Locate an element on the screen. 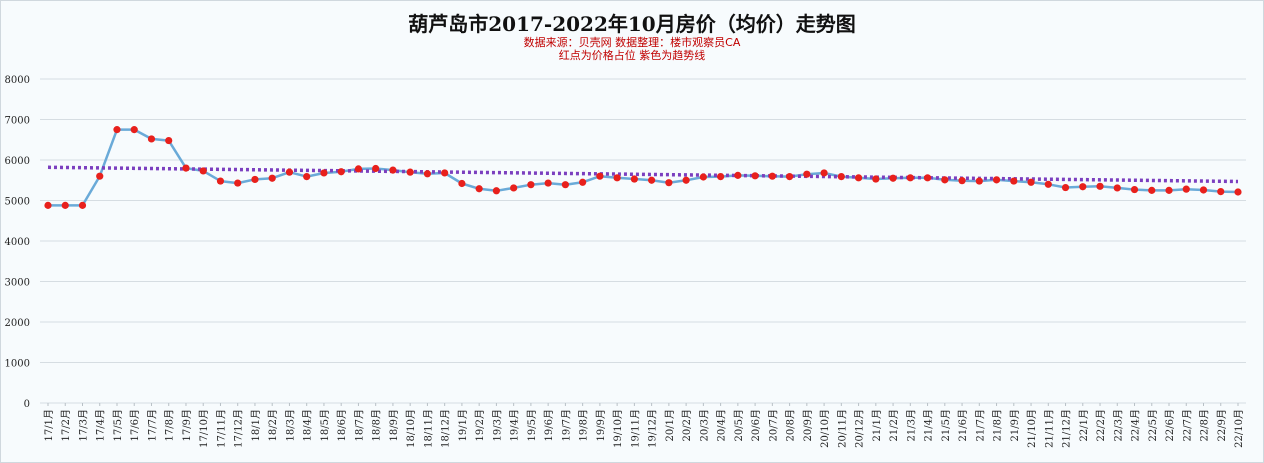 The height and width of the screenshot is (463, 1264). x-tick-label: 19/2月 is located at coordinates (480, 425).